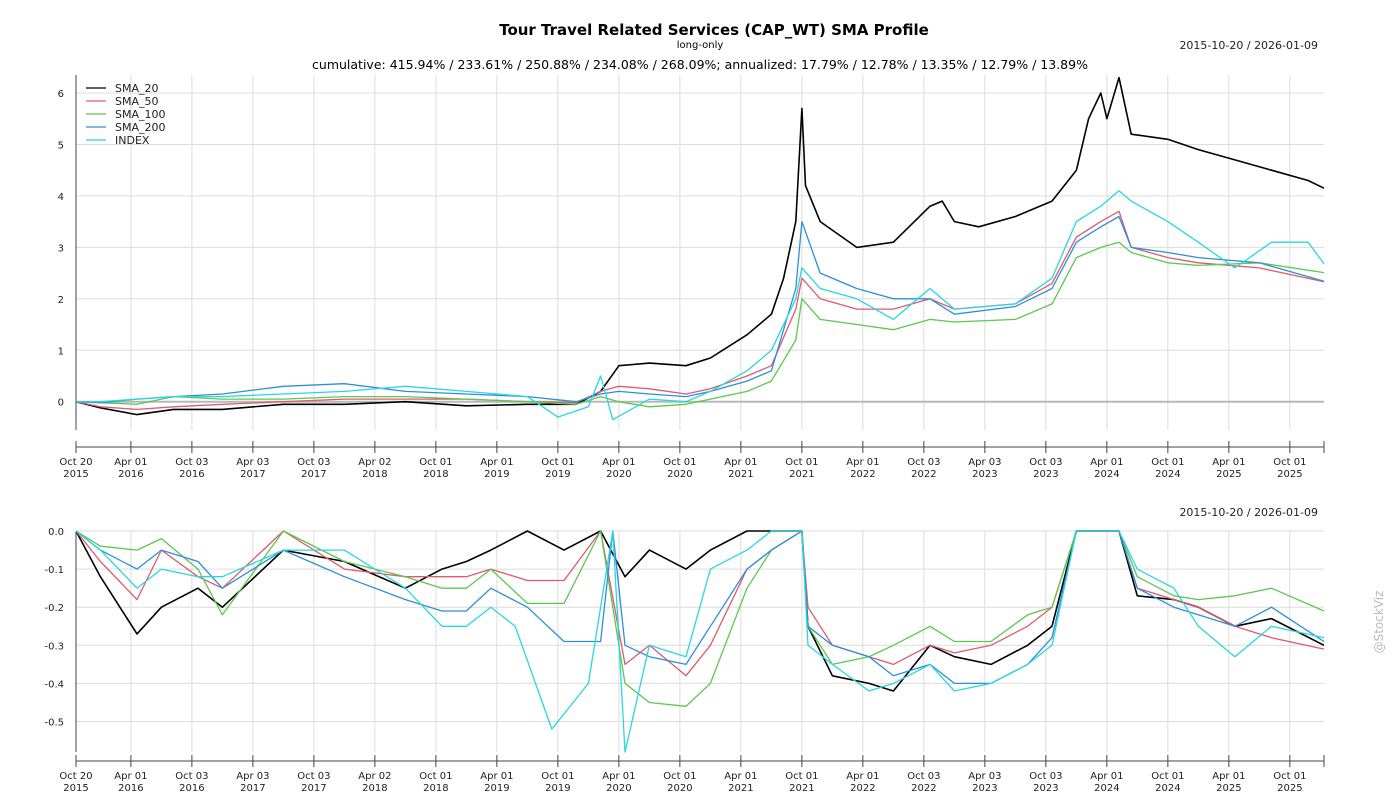 The height and width of the screenshot is (800, 1400). Describe the element at coordinates (56, 532) in the screenshot. I see `y-tick-label: 0.0` at that location.